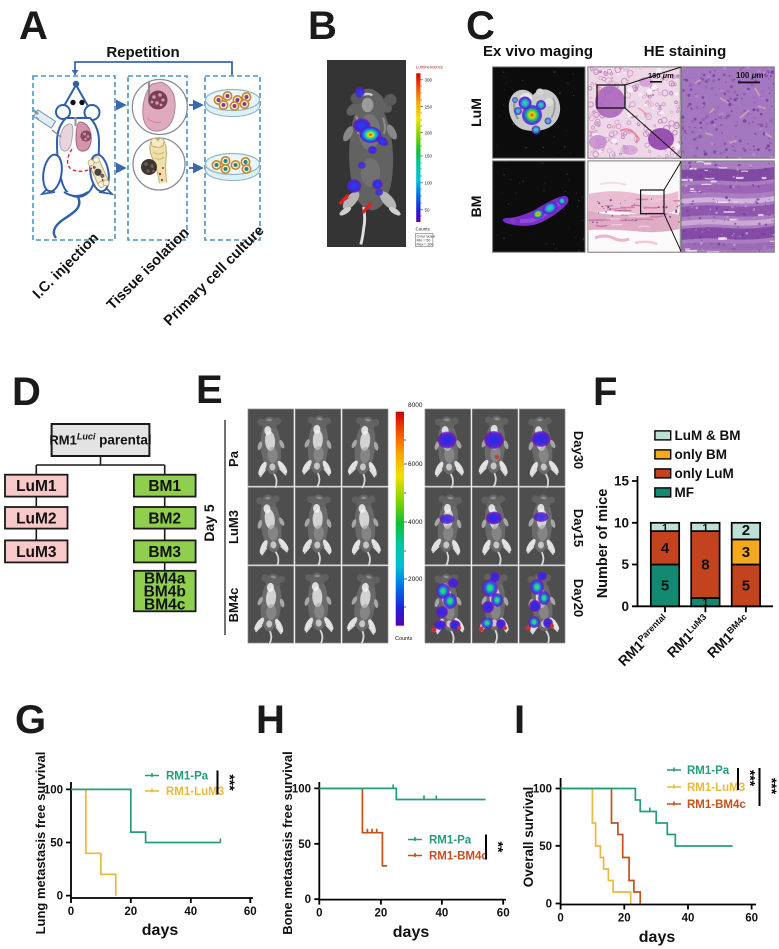 This screenshot has width=779, height=949. Describe the element at coordinates (643, 640) in the screenshot. I see `svg-text: RM1Parental` at that location.